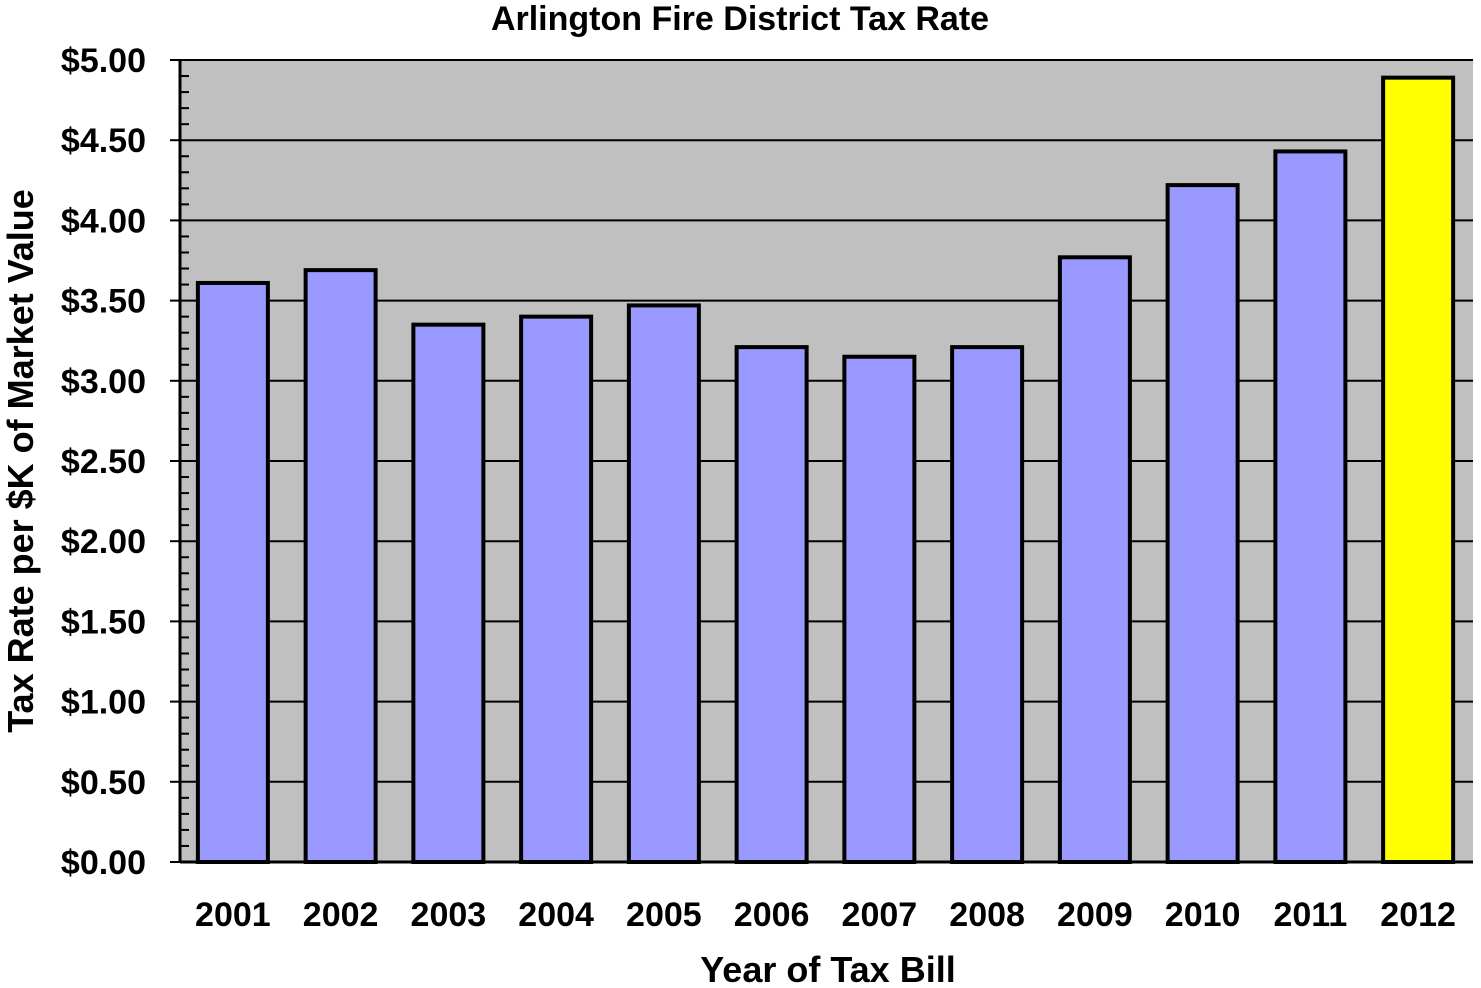 The width and height of the screenshot is (1481, 988). I want to click on x-tick-label: 2006, so click(772, 915).